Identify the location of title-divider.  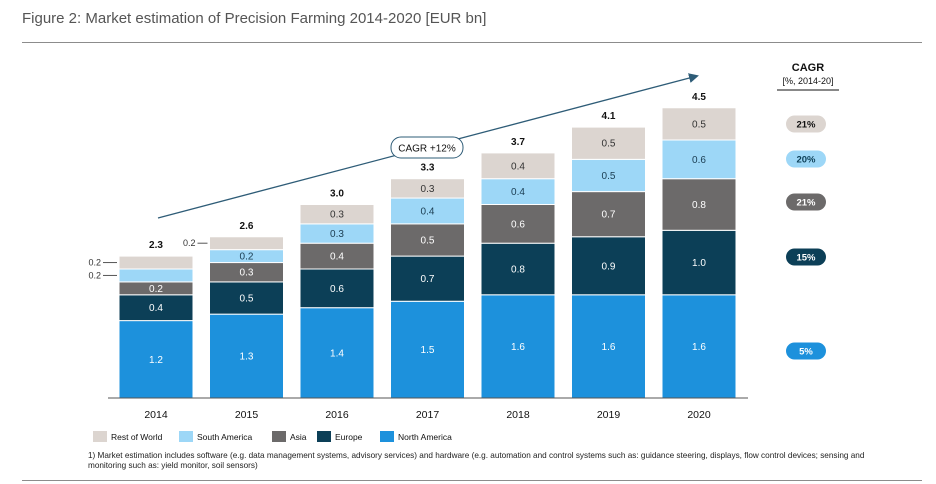
(472, 42).